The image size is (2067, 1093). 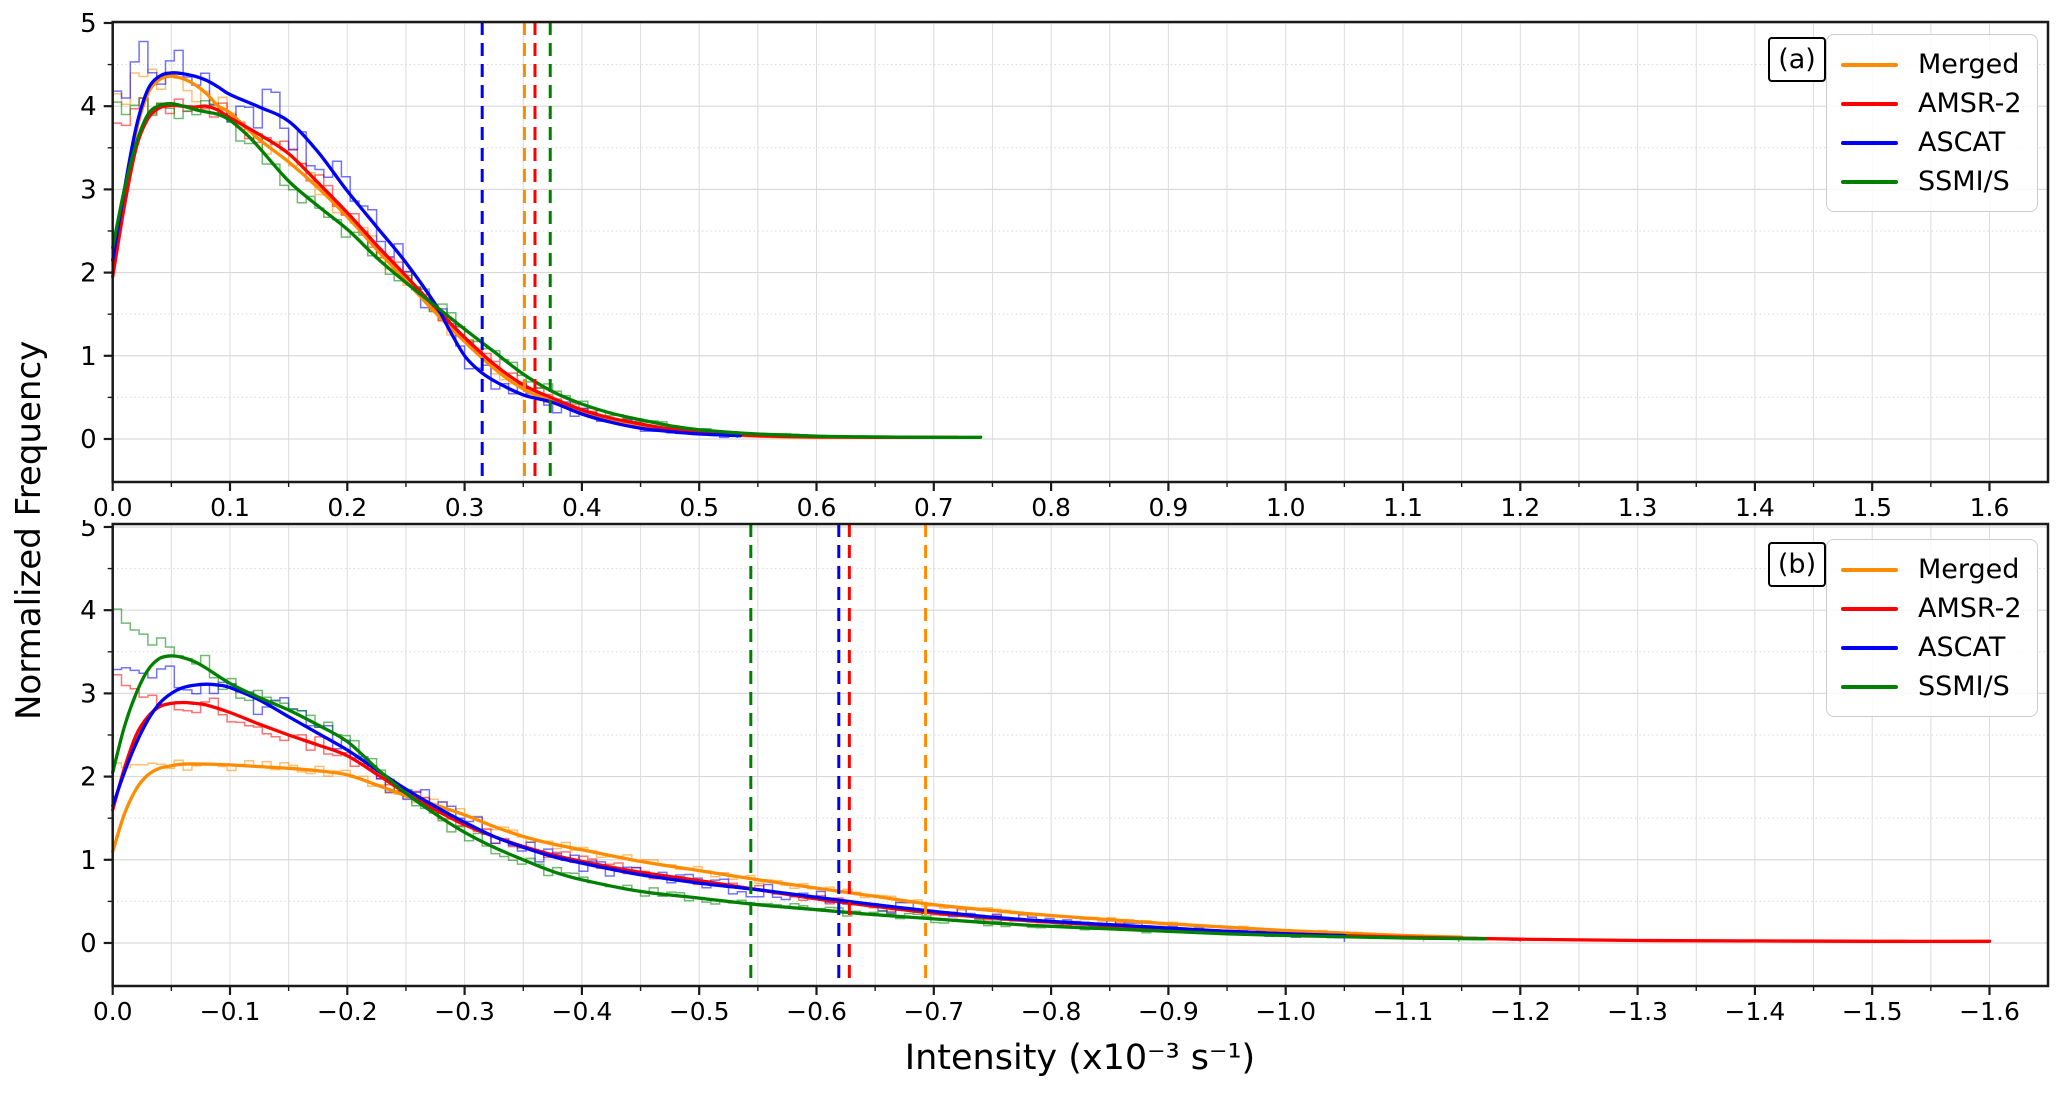 What do you see at coordinates (1051, 506) in the screenshot?
I see `x-tick-label: 0.8` at bounding box center [1051, 506].